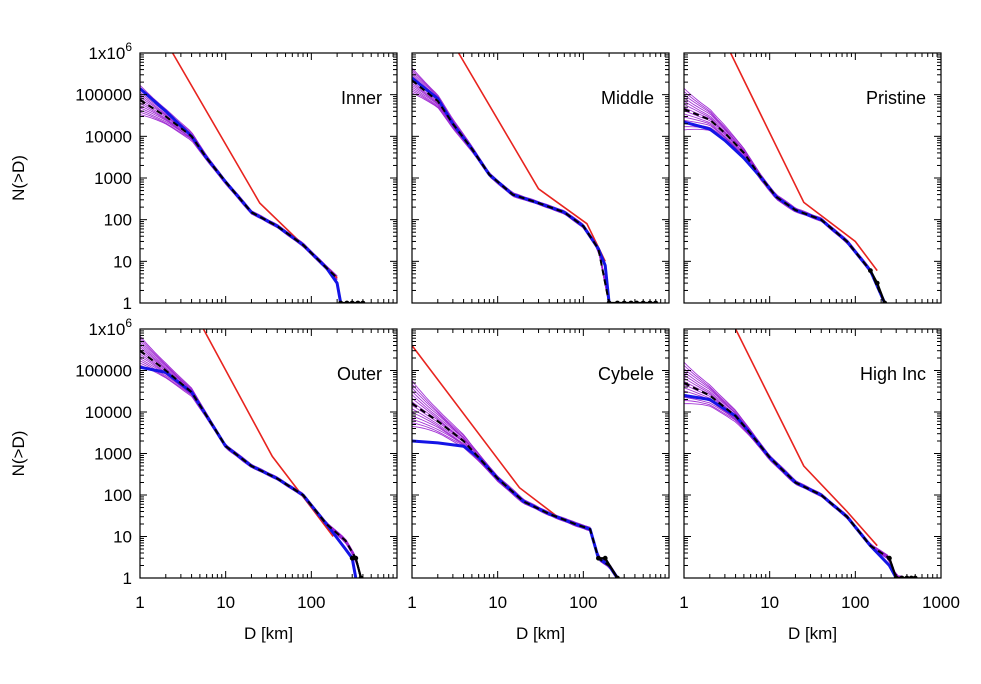  Describe the element at coordinates (893, 374) in the screenshot. I see `panel-title: High Inc` at that location.